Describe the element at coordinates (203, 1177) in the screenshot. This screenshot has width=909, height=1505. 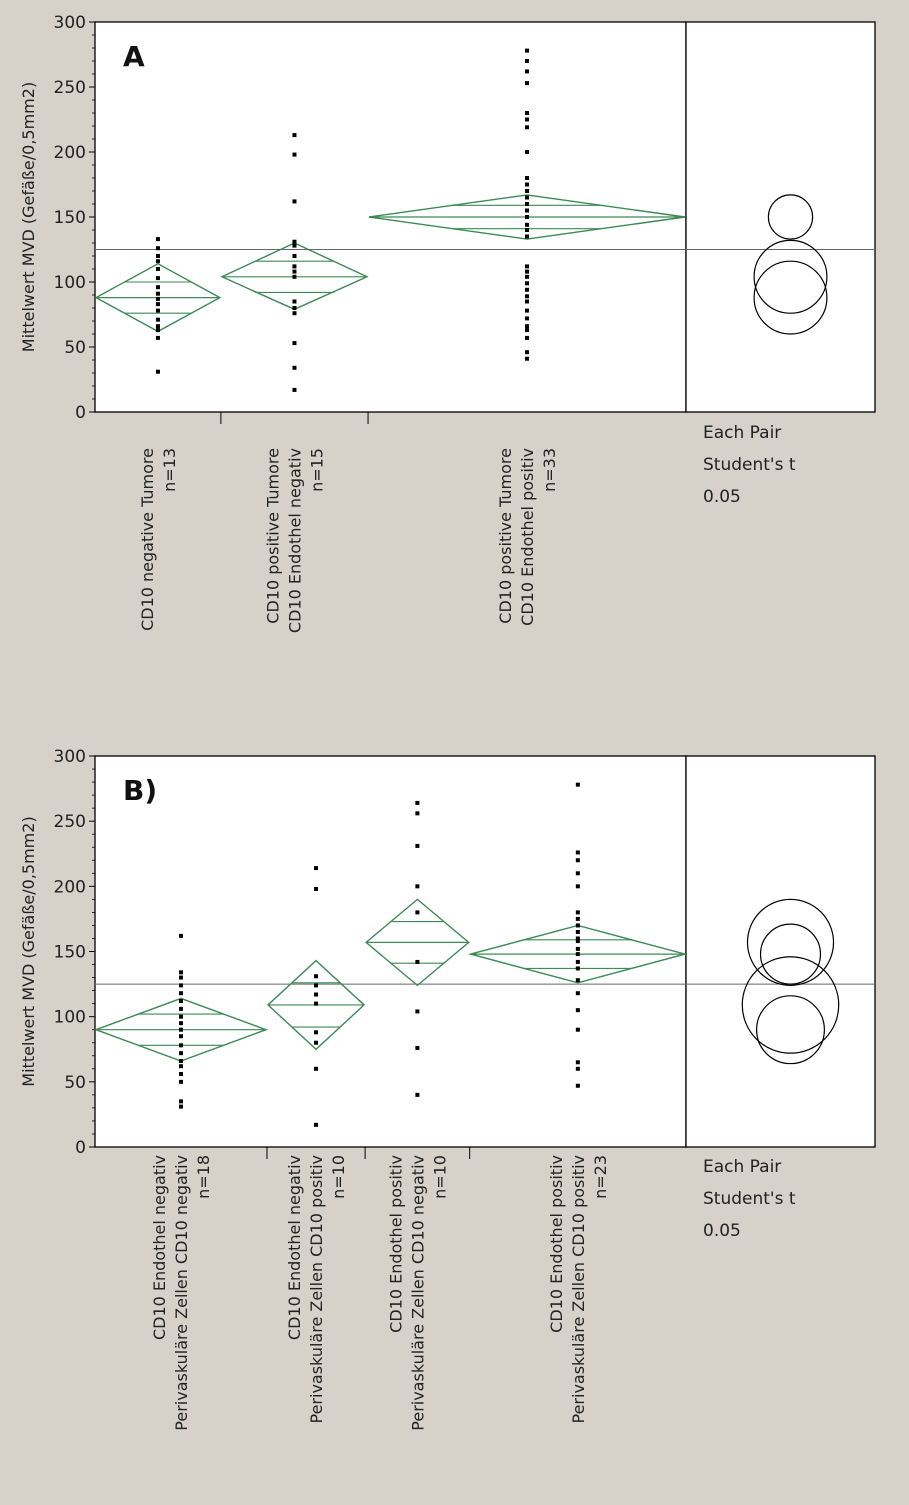
I see `category-label: n=18` at that location.